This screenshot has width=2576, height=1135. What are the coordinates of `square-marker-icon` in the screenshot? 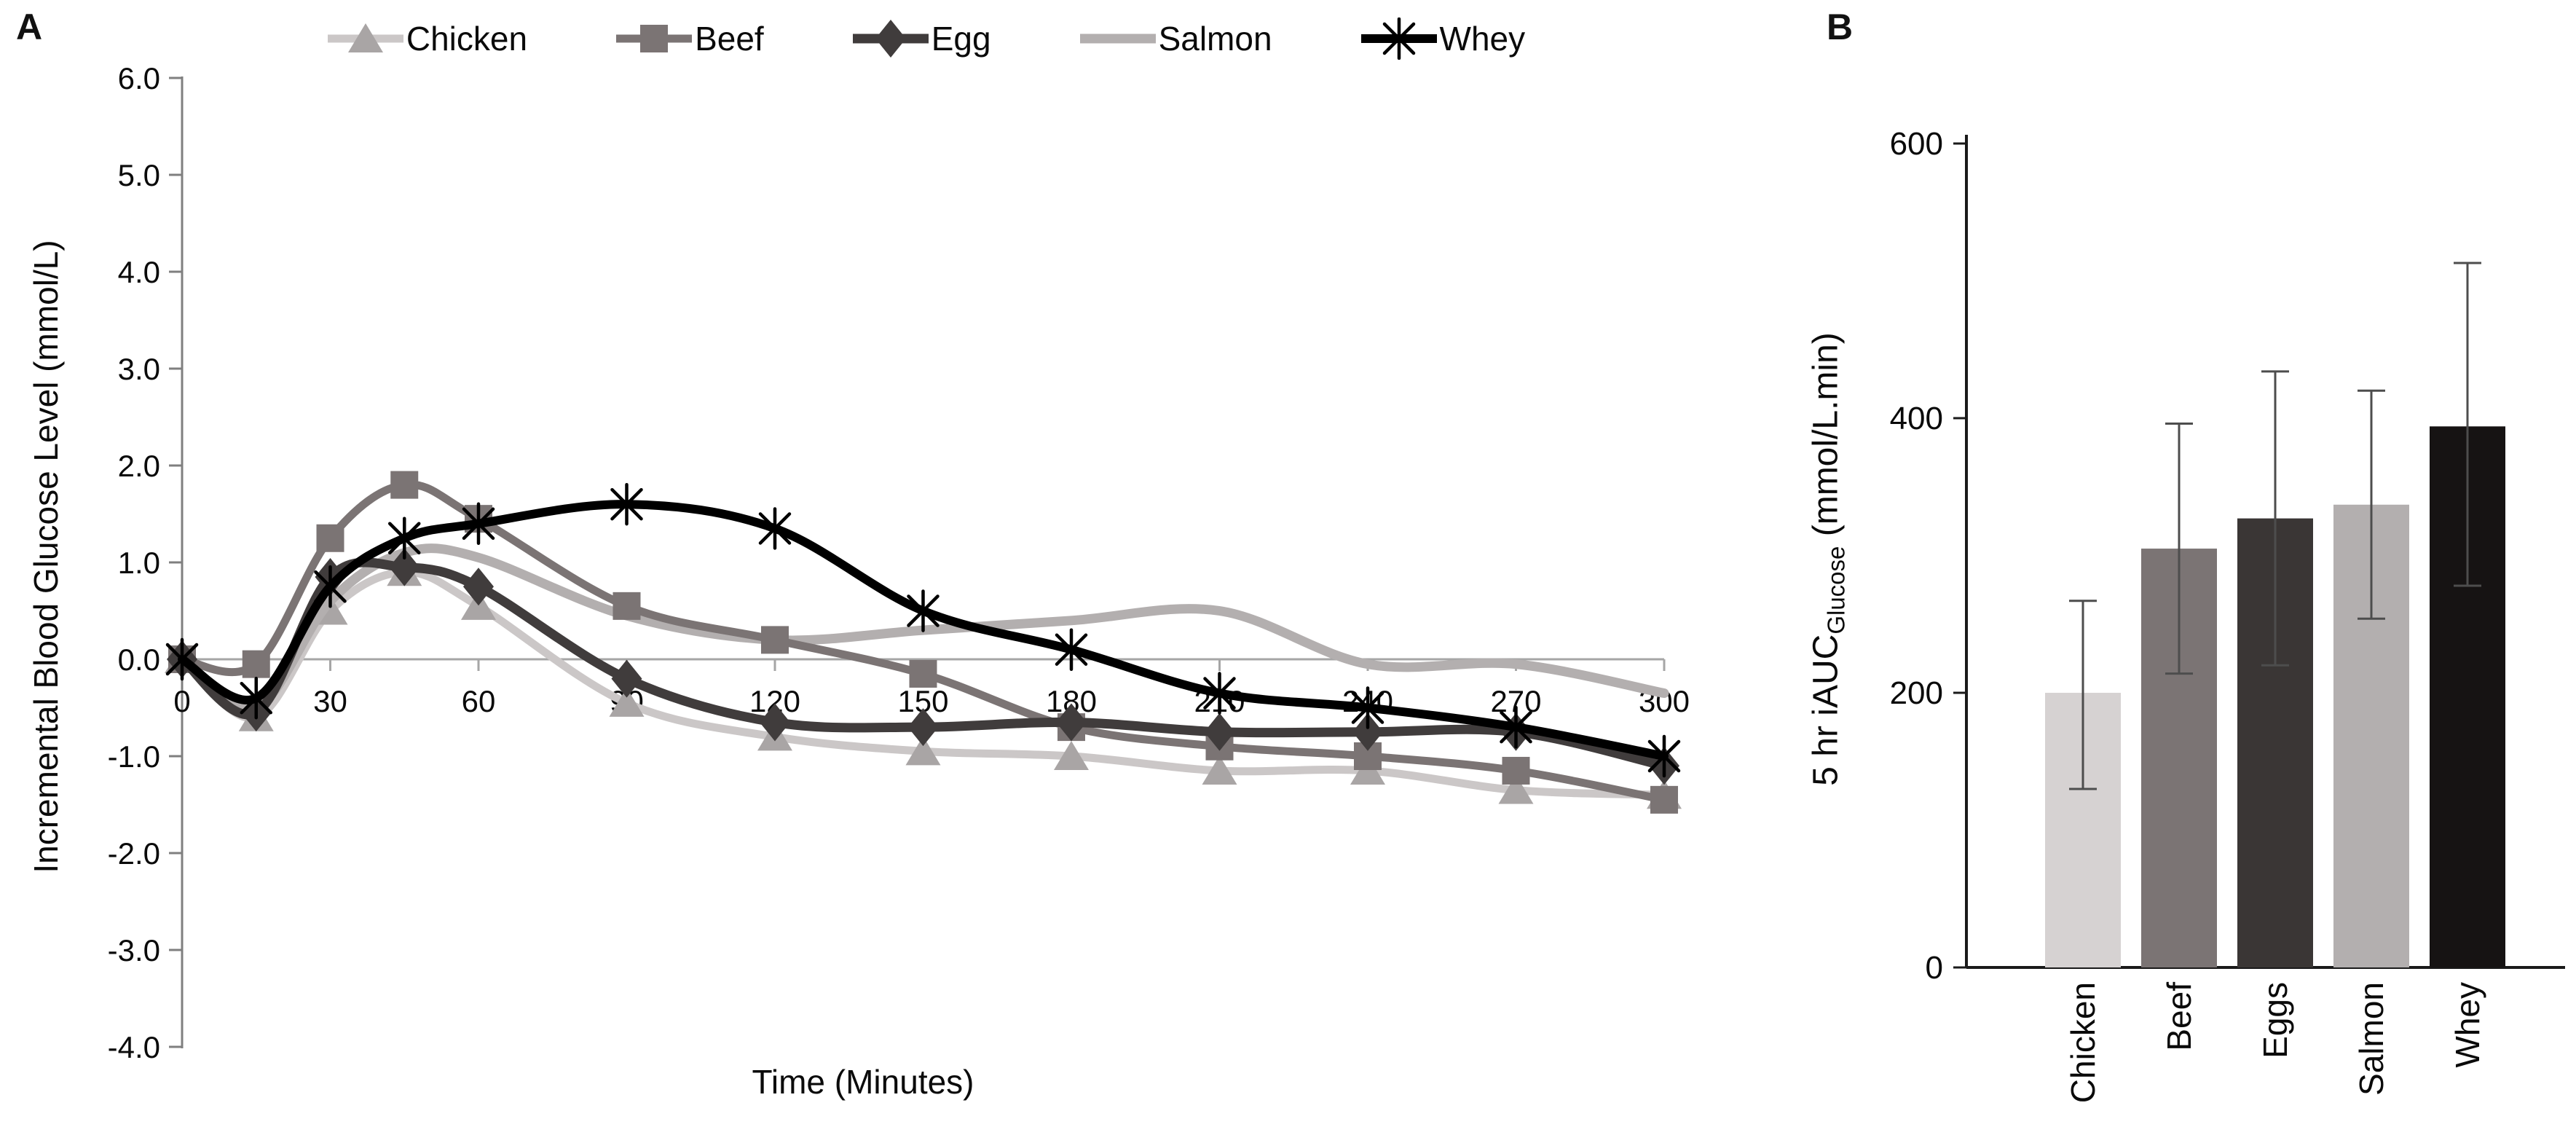 It's located at (654, 38).